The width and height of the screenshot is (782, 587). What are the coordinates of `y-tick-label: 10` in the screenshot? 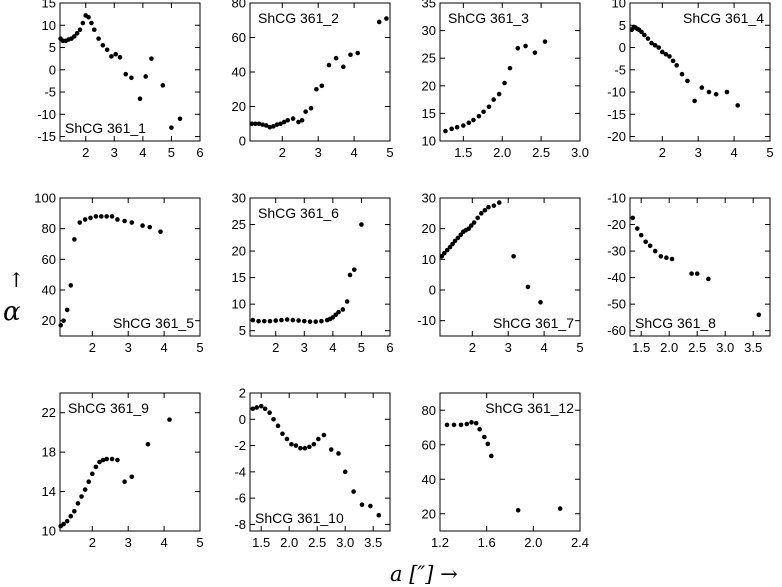 It's located at (239, 304).